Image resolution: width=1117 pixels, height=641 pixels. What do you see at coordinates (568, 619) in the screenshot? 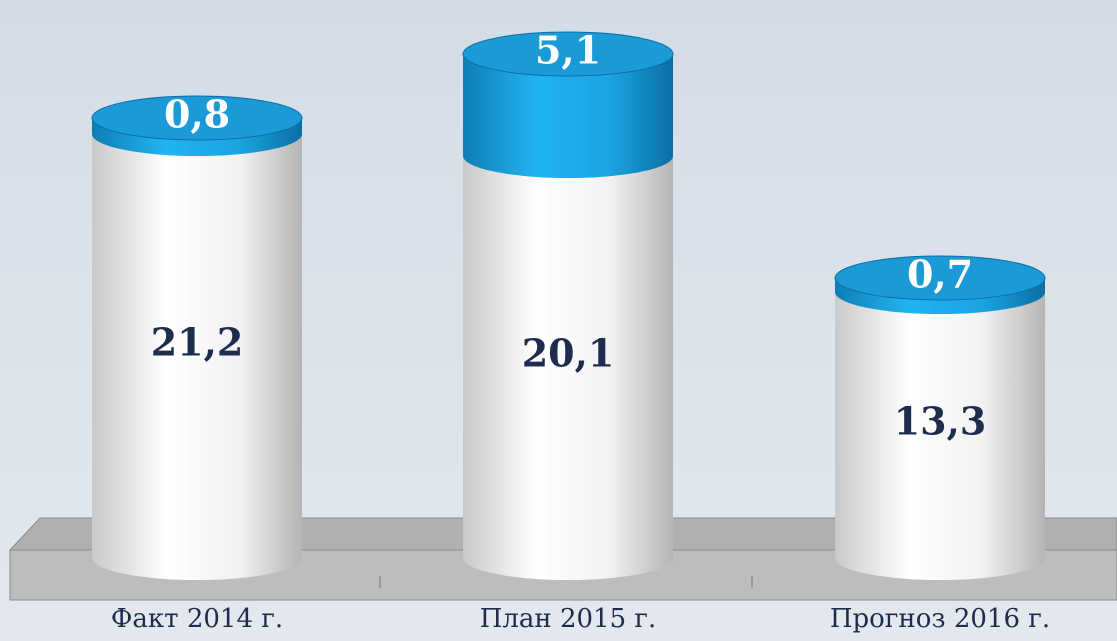
I see `x-tick-label: План 2015 г.` at bounding box center [568, 619].